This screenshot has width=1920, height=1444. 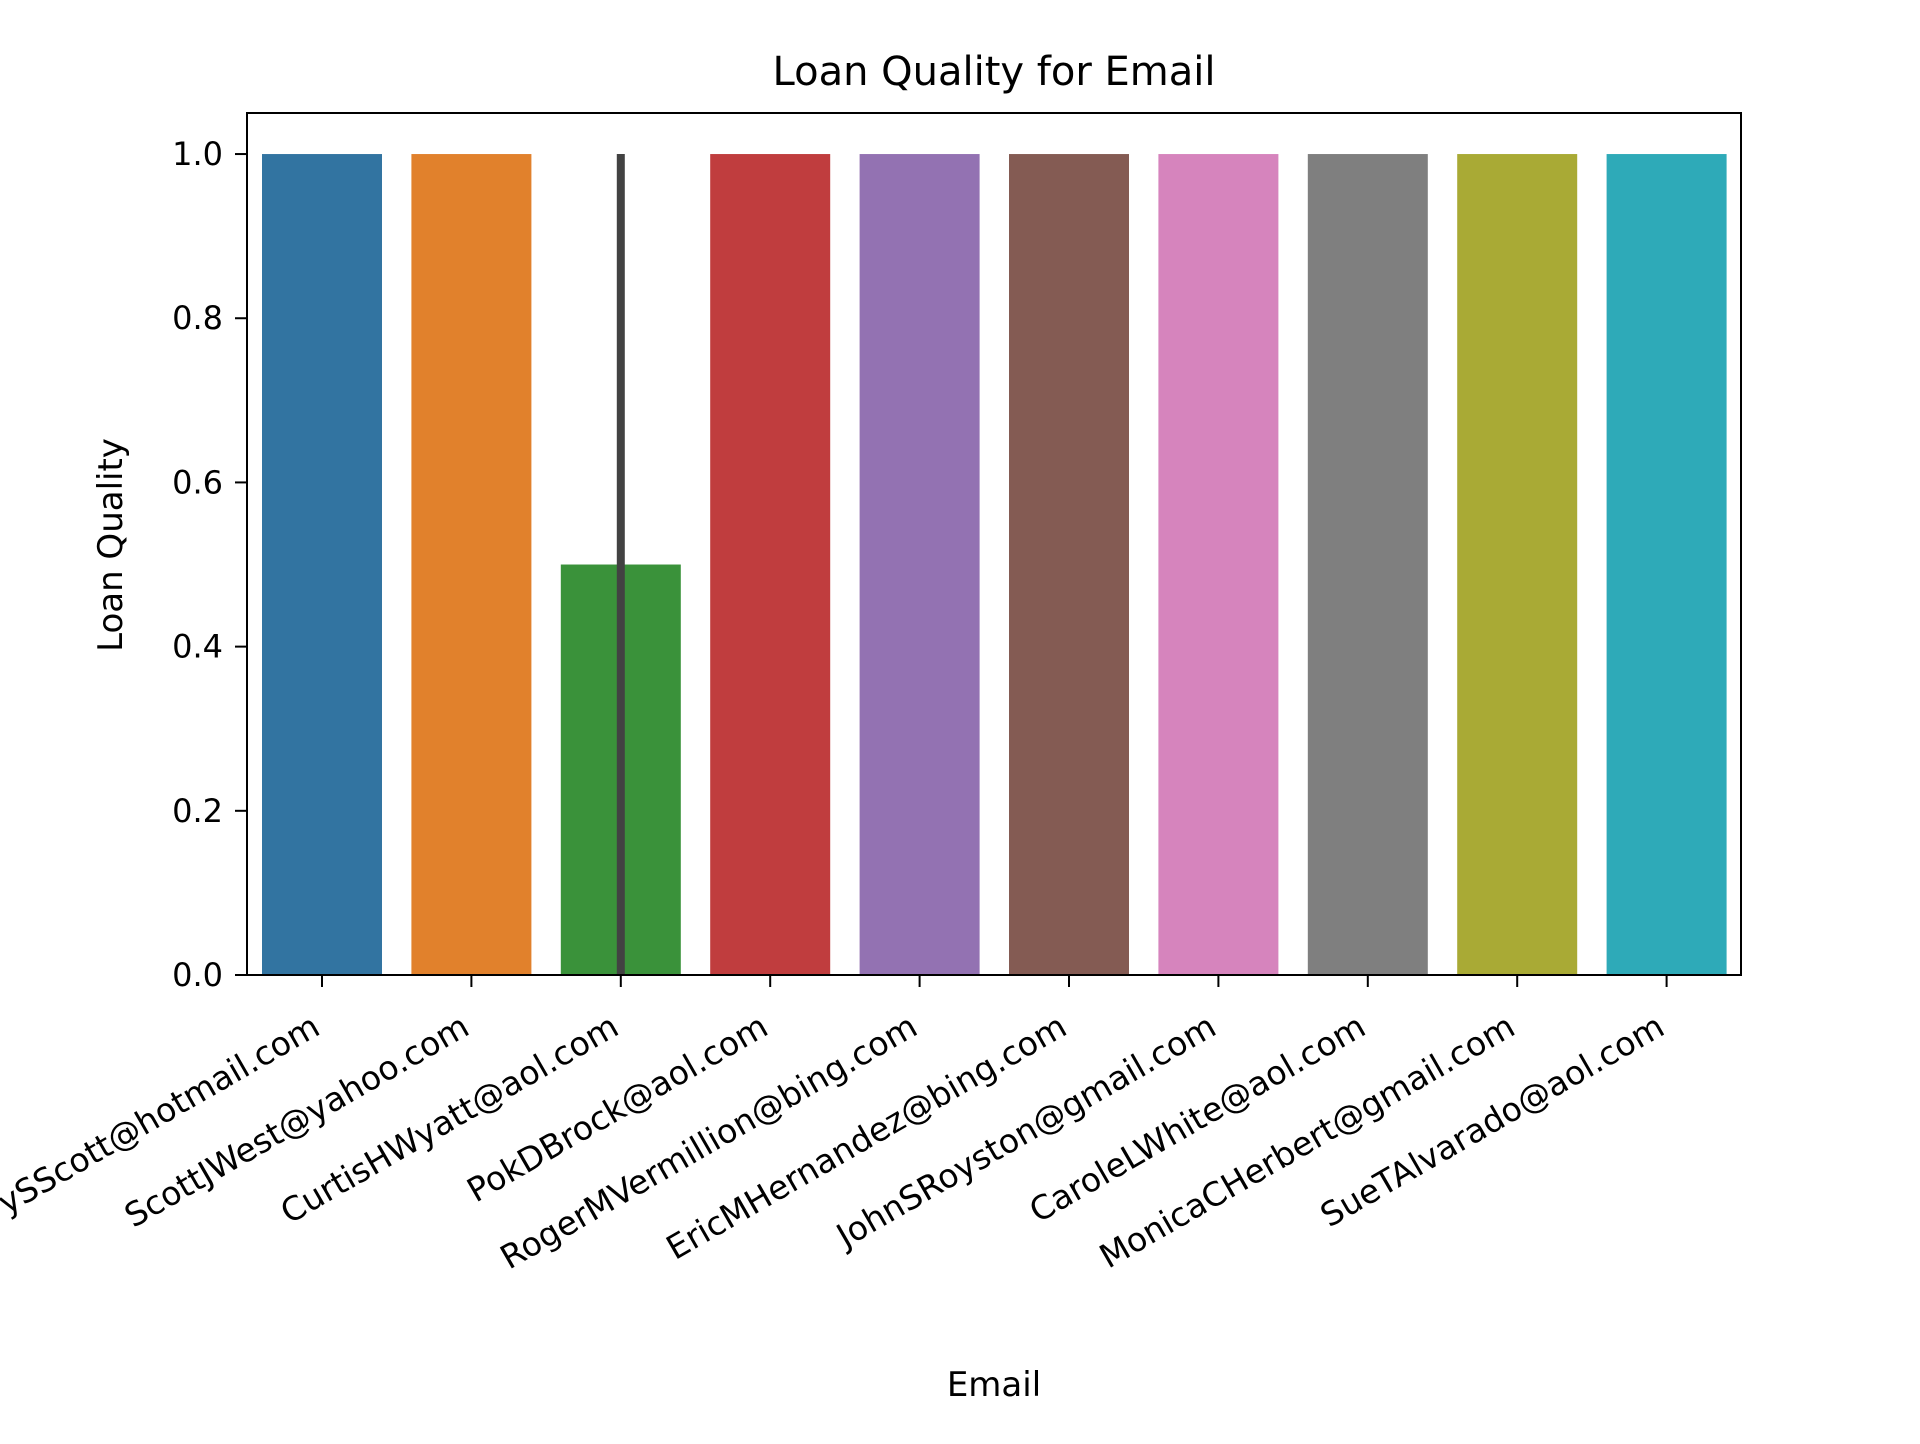 What do you see at coordinates (111, 545) in the screenshot?
I see `y-axis-label: Loan Quality` at bounding box center [111, 545].